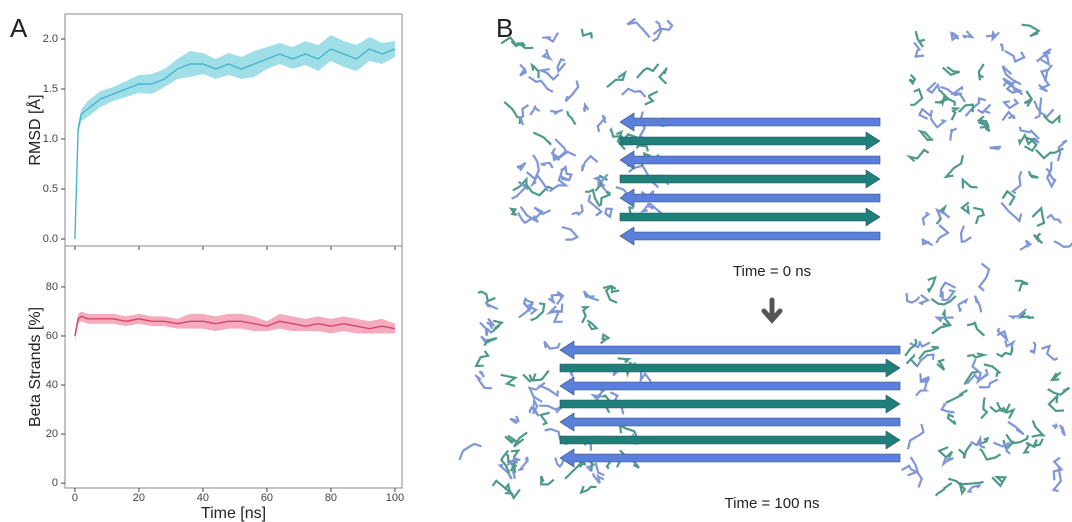  I want to click on caption: Time = 0 ns, so click(772, 271).